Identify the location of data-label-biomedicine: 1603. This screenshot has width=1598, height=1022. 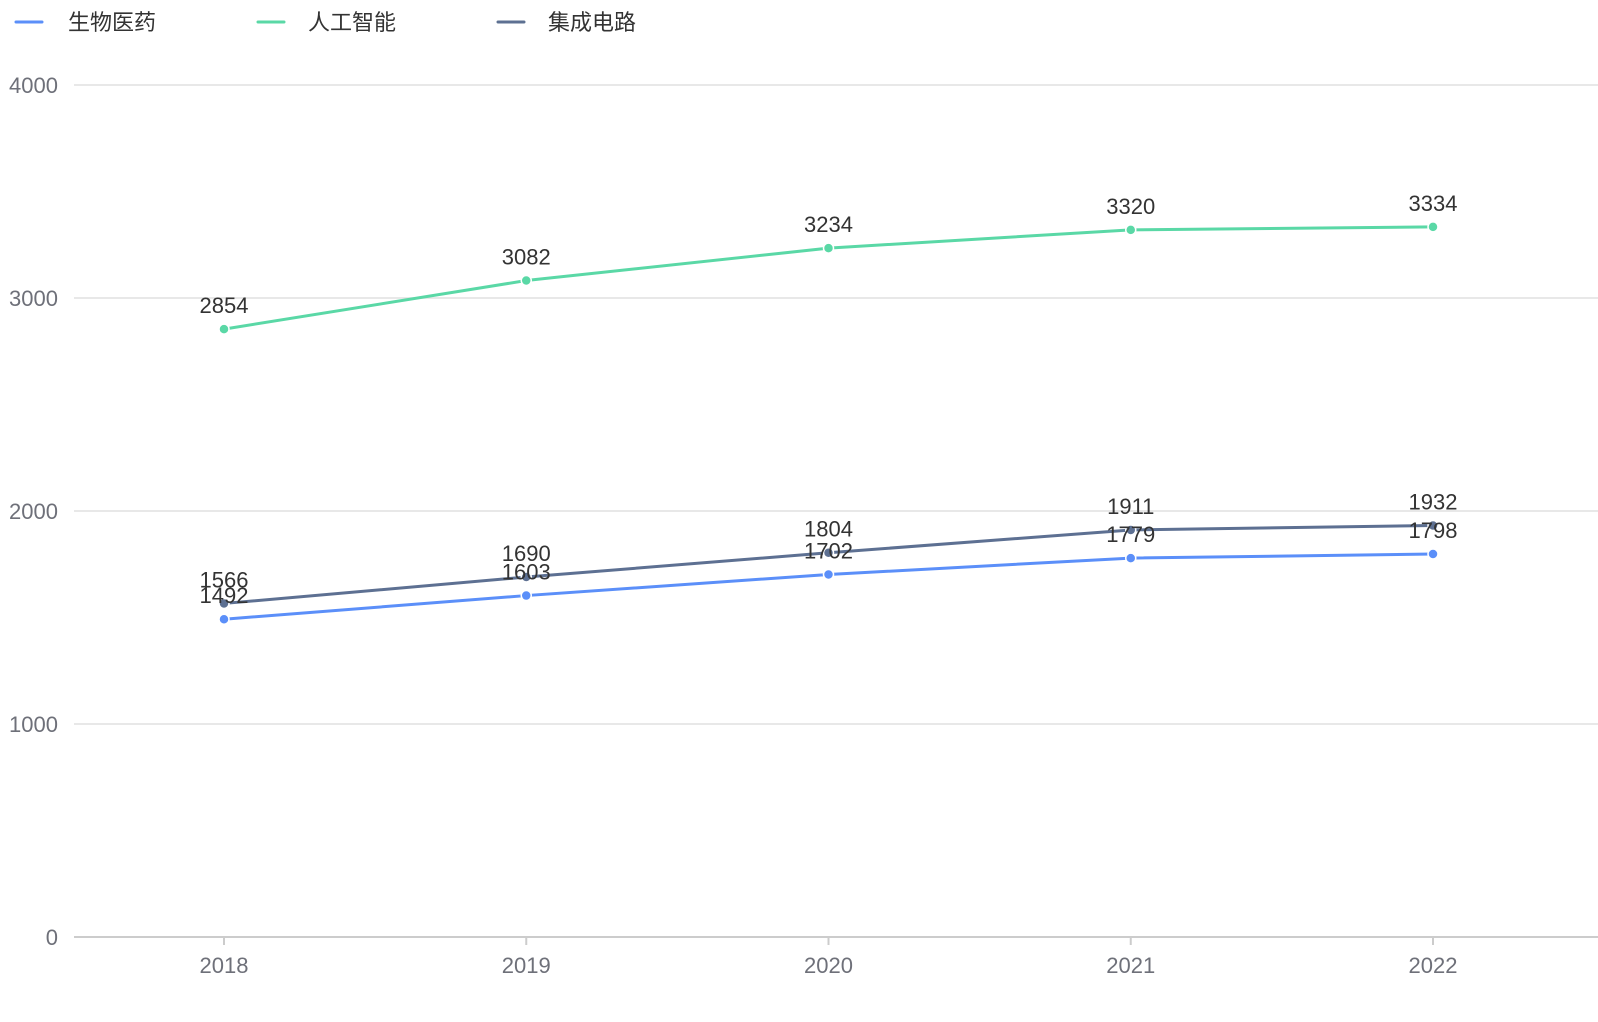
(526, 572).